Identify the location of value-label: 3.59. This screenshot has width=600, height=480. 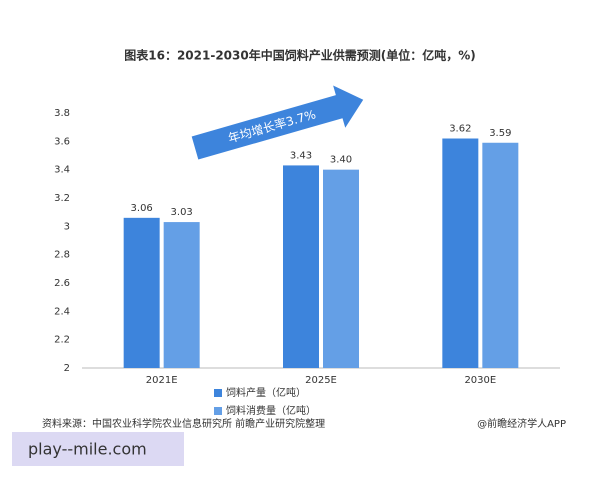
(500, 133).